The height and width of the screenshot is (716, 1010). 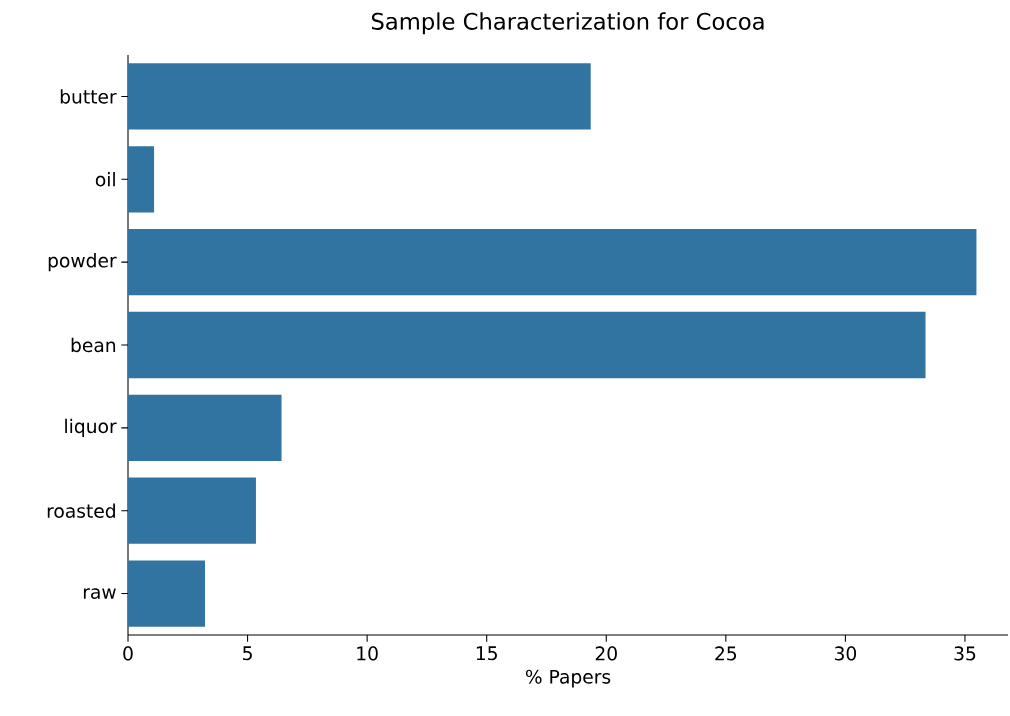 I want to click on y-tick-label: roasted, so click(x=81, y=510).